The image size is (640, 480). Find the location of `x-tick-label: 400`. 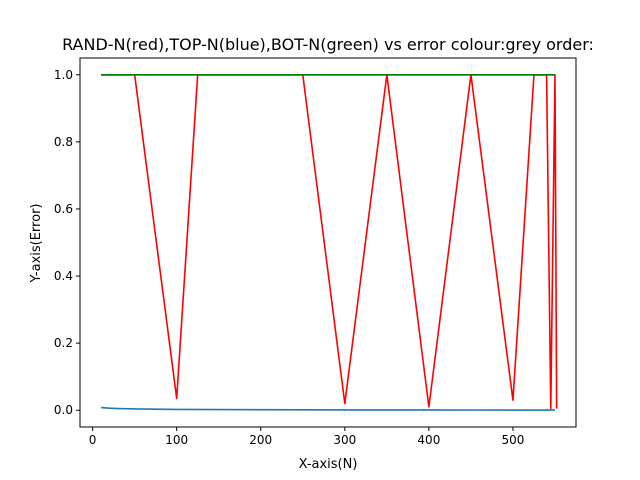

x-tick-label: 400 is located at coordinates (428, 440).